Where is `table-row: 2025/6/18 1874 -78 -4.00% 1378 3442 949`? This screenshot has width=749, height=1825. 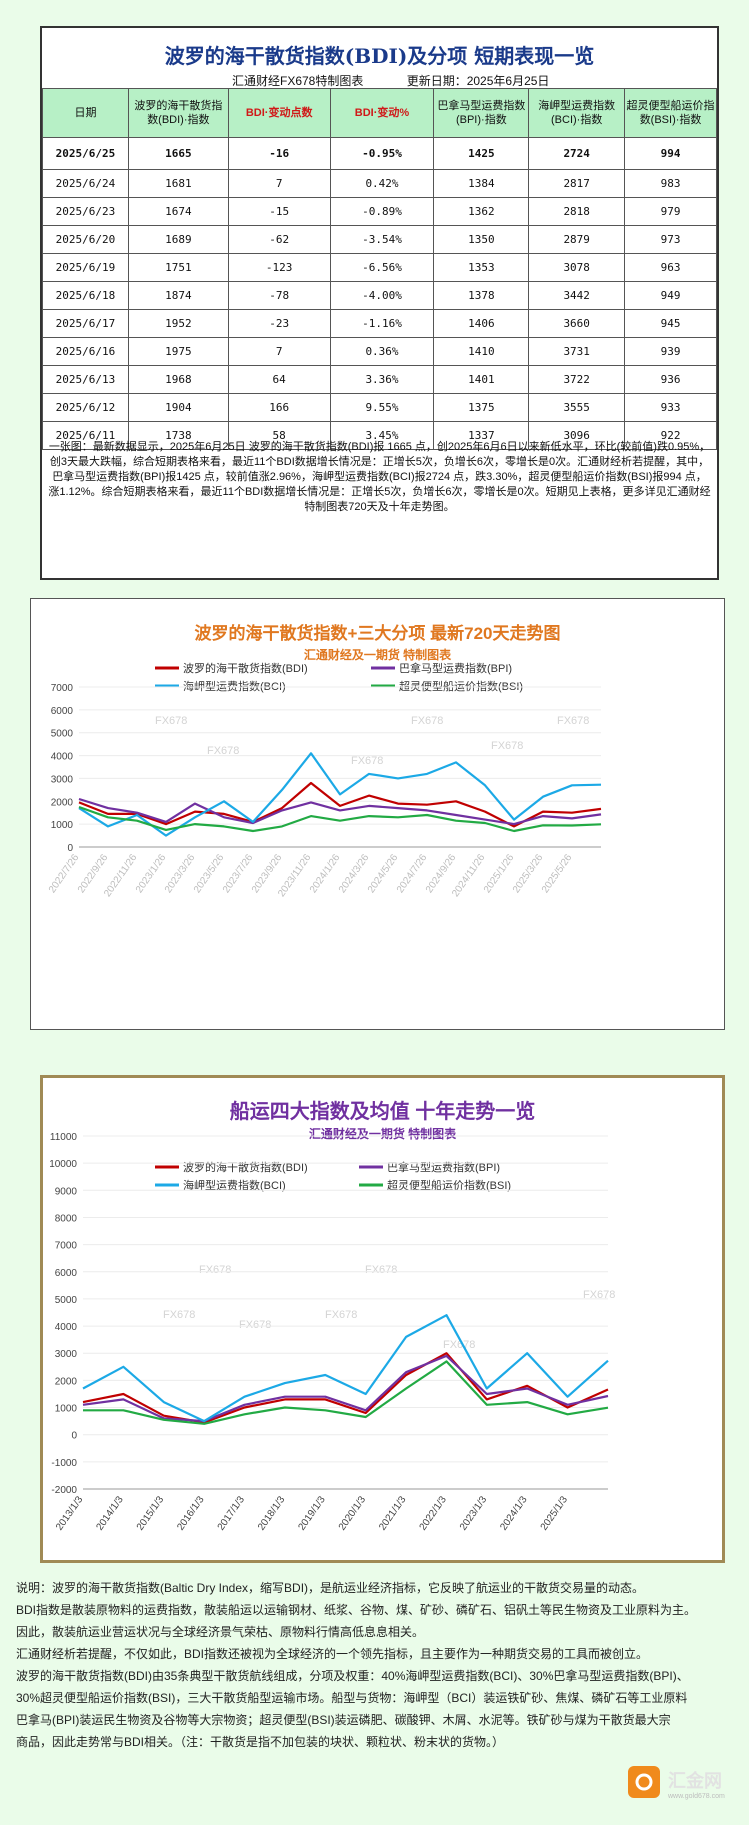
table-row: 2025/6/18 1874 -78 -4.00% 1378 3442 949 is located at coordinates (379, 295).